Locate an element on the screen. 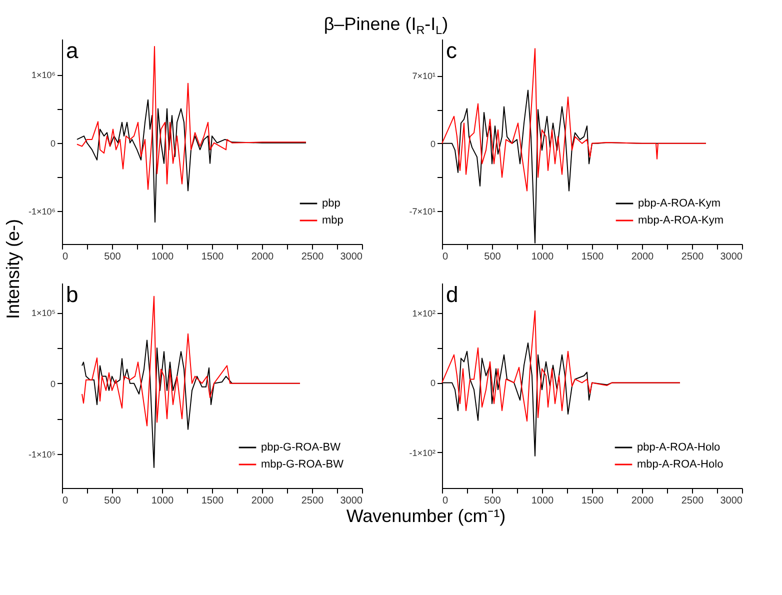  x-axis-title: Wavenumber (cm⁻¹) is located at coordinates (426, 516).